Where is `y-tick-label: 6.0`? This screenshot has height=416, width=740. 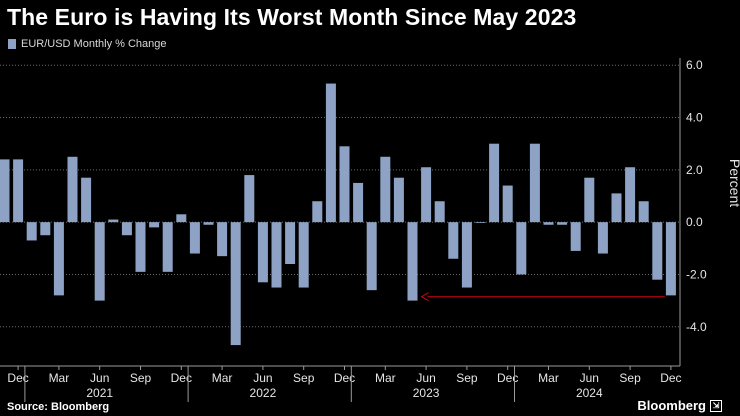 y-tick-label: 6.0 is located at coordinates (694, 65).